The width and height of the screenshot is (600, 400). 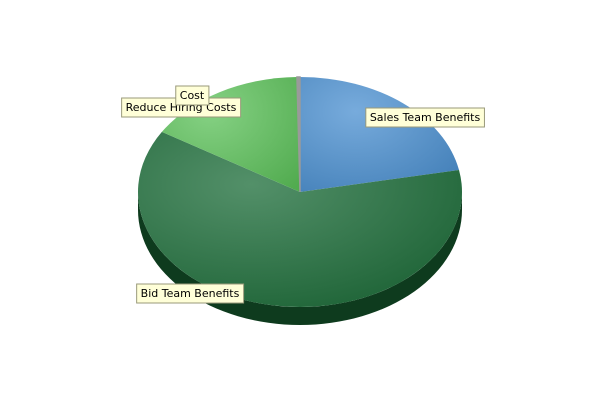 What do you see at coordinates (298, 134) in the screenshot?
I see `pie-slice-cost` at bounding box center [298, 134].